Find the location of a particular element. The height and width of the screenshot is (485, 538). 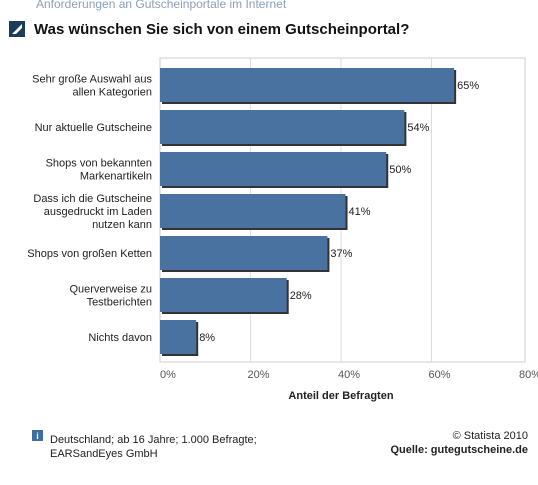

y-tick-label: Querverweise zu Testberichten is located at coordinates (110, 296).